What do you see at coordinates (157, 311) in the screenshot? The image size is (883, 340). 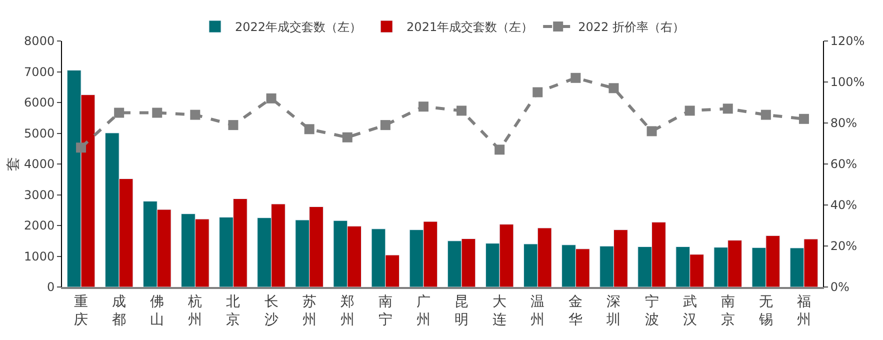 I see `x-tick-label: 佛山` at bounding box center [157, 311].